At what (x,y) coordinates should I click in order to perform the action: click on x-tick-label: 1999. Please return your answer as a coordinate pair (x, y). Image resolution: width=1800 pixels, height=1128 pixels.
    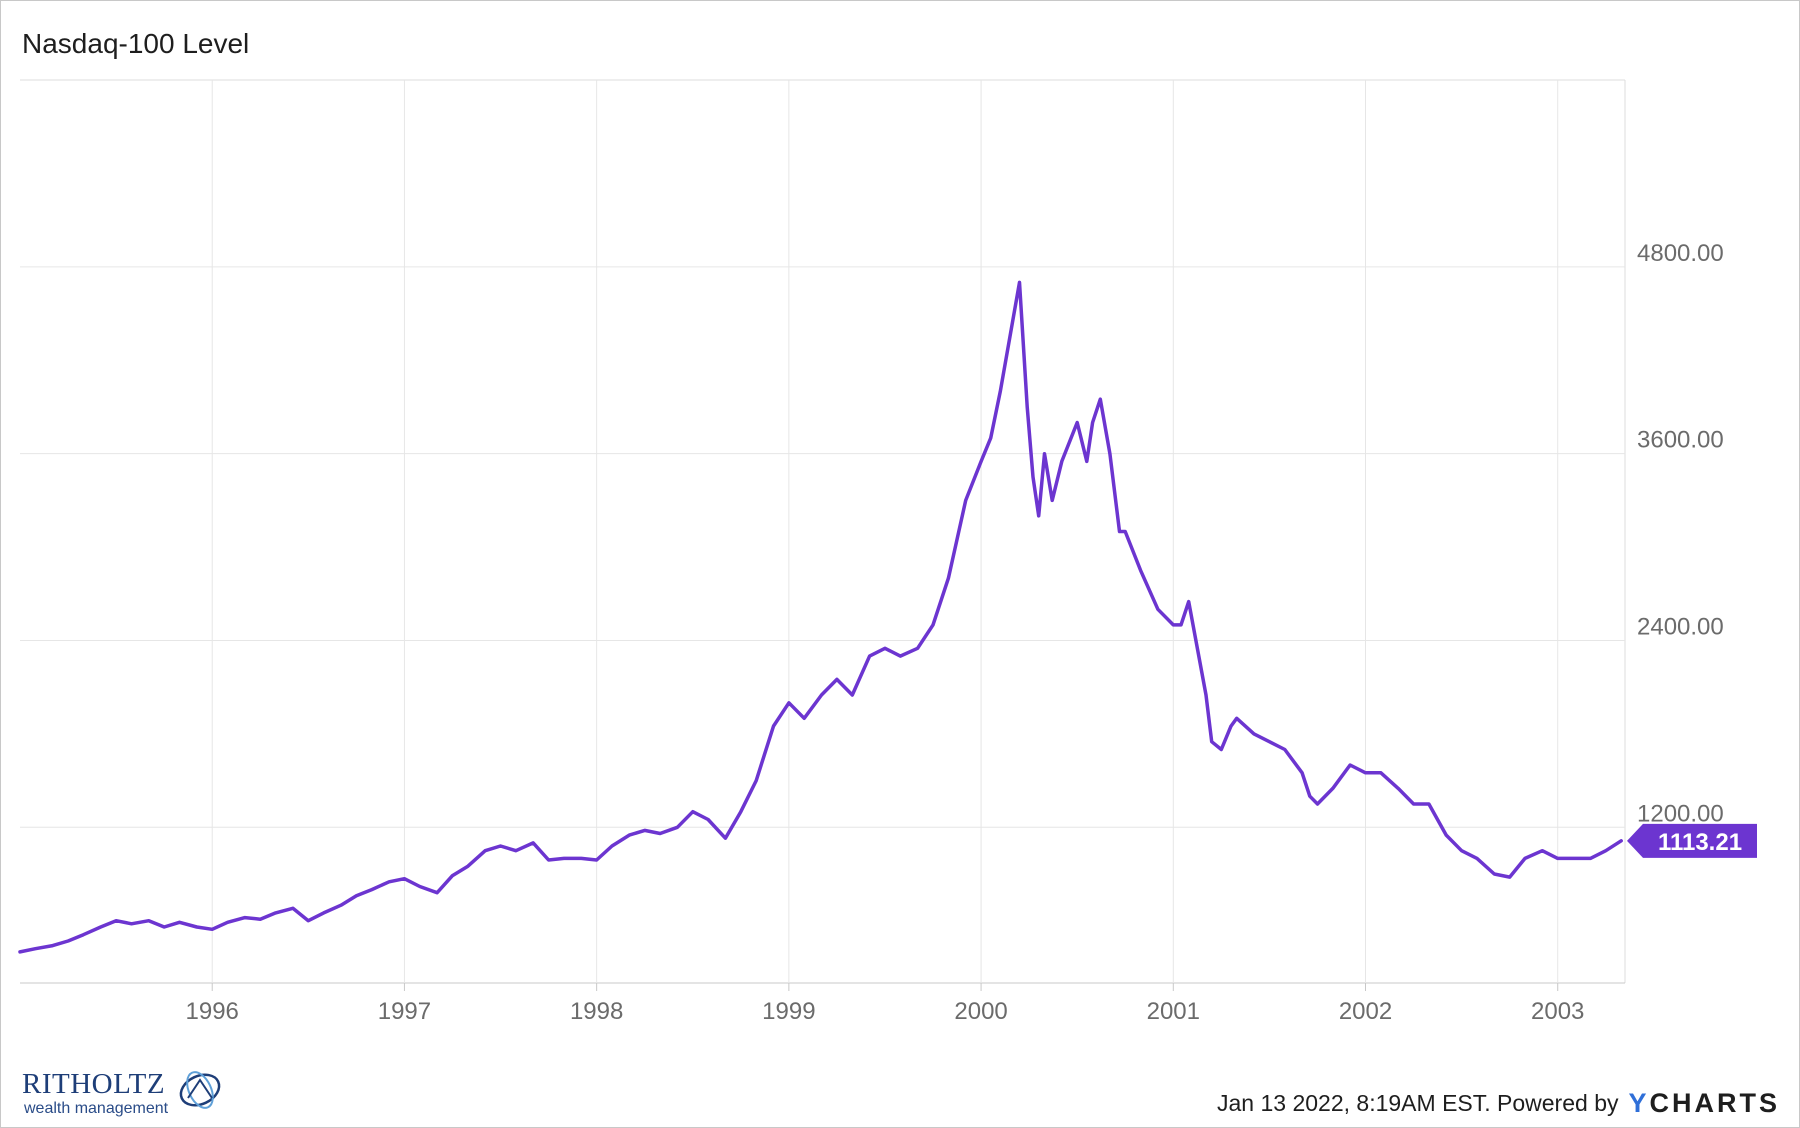
    Looking at the image, I should click on (788, 1011).